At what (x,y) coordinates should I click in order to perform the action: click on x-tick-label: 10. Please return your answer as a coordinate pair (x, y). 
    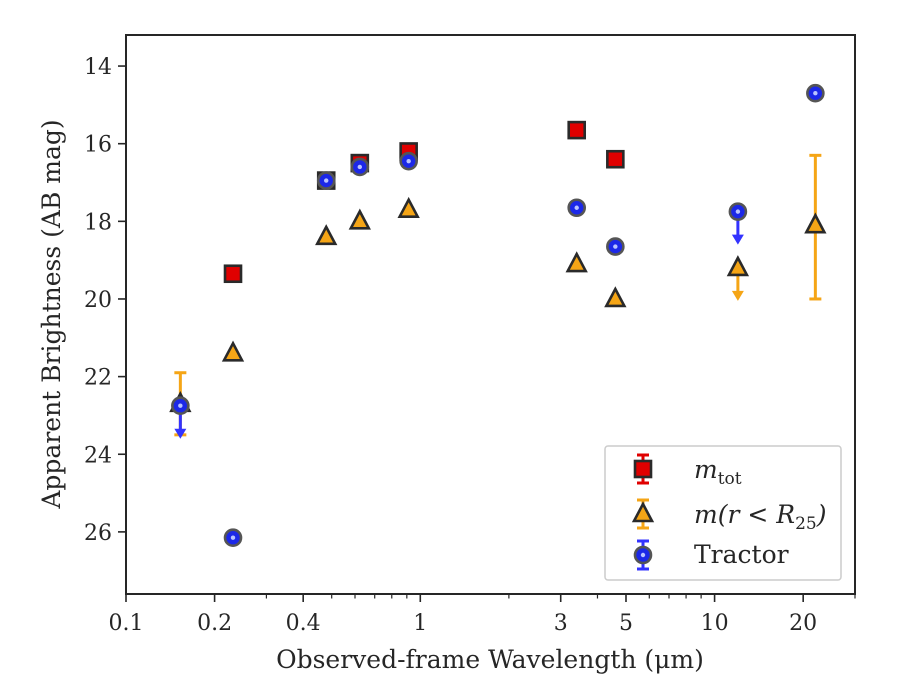
    Looking at the image, I should click on (715, 623).